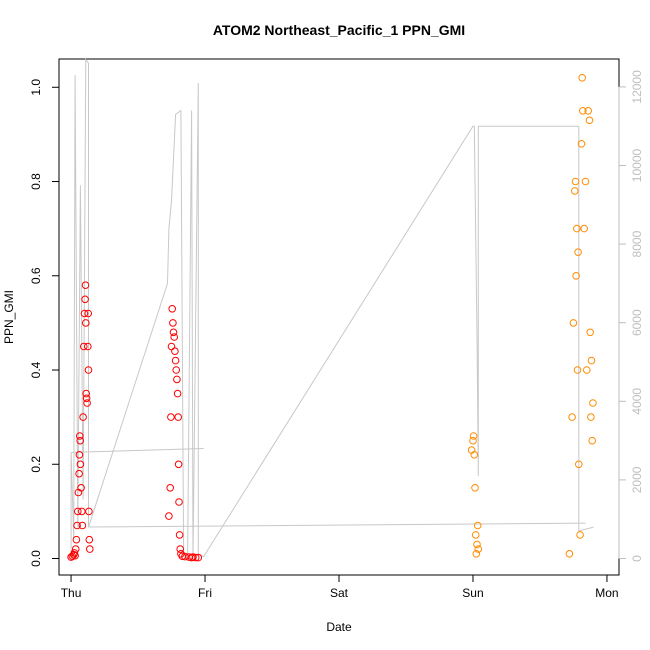 The height and width of the screenshot is (650, 650). What do you see at coordinates (637, 558) in the screenshot?
I see `y2-tick-label-0: 0` at bounding box center [637, 558].